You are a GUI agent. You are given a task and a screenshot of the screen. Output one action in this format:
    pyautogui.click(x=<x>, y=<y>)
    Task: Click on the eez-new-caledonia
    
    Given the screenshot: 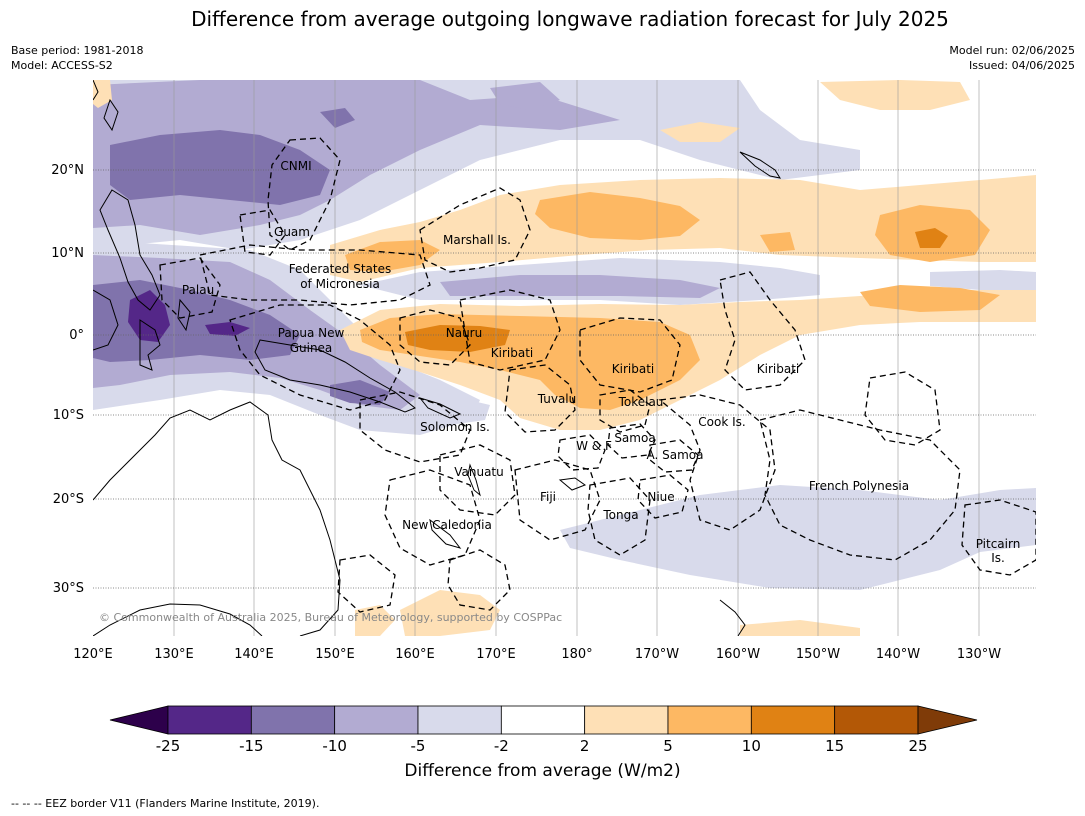 What is the action you would take?
    pyautogui.click(x=432, y=517)
    